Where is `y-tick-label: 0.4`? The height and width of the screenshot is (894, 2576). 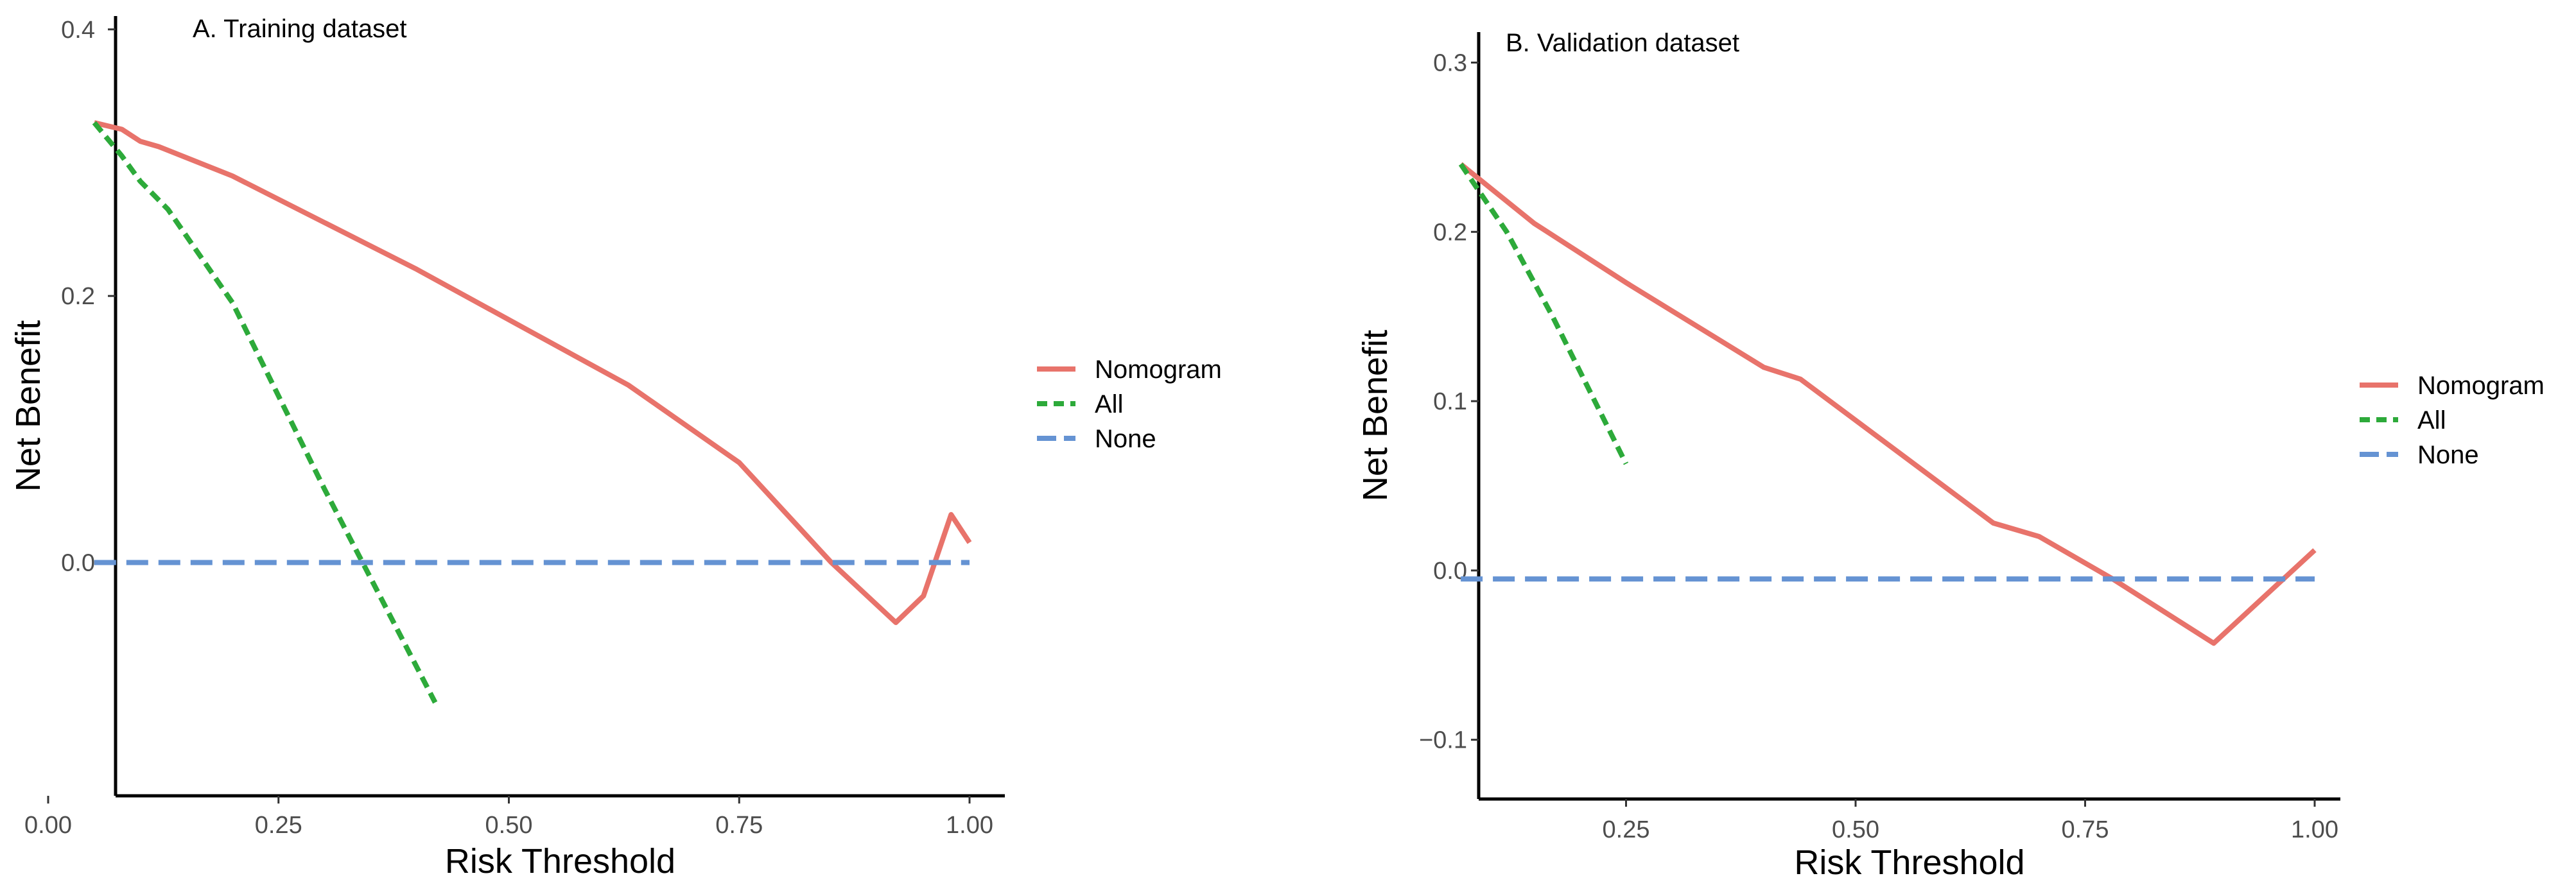 y-tick-label: 0.4 is located at coordinates (78, 31).